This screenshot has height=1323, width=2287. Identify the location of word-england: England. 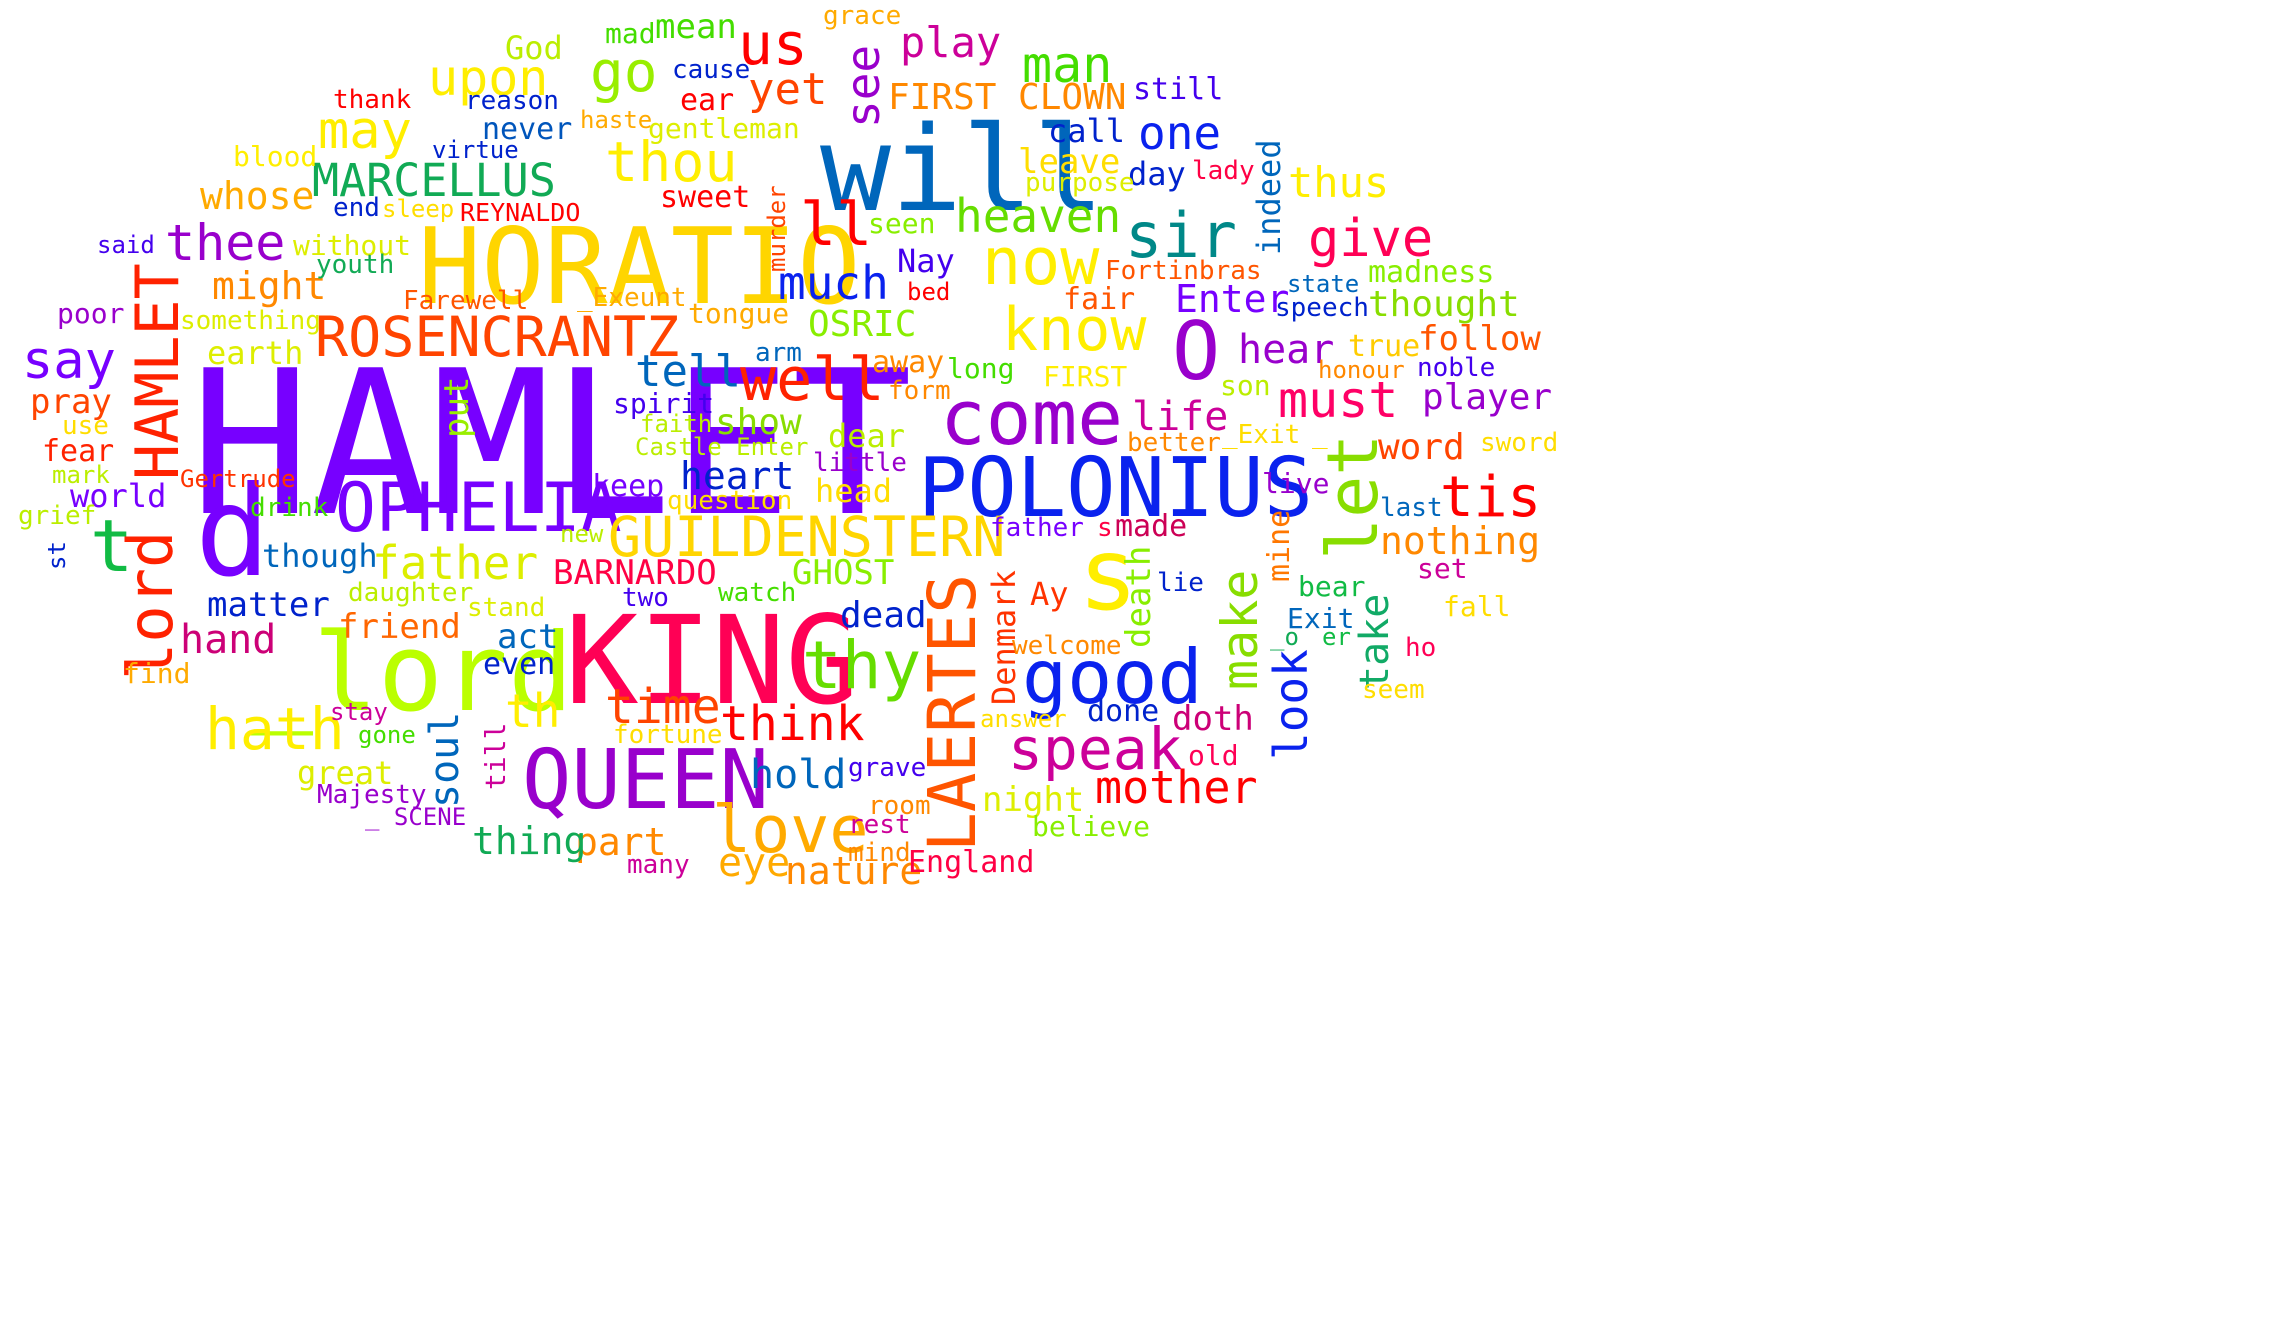
(971, 862).